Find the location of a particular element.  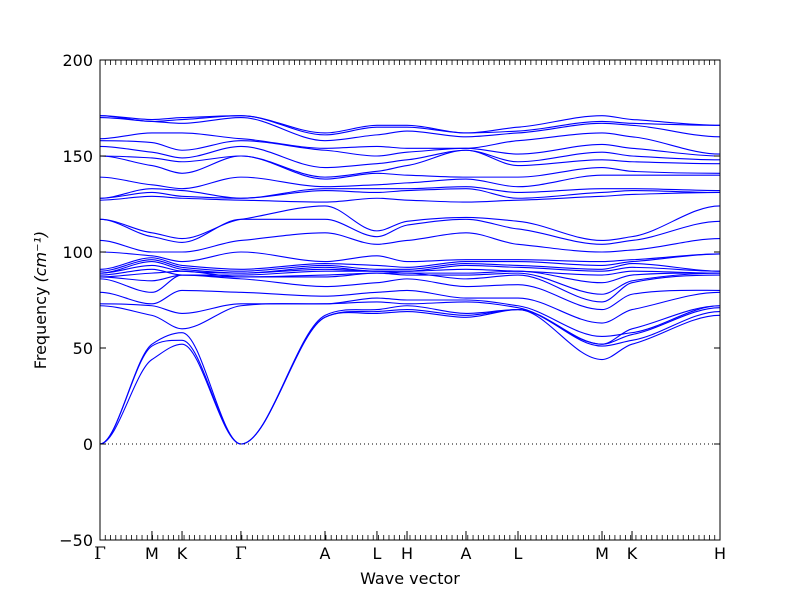

y-axis-label: Frequency (cm⁻¹) is located at coordinates (40, 300).